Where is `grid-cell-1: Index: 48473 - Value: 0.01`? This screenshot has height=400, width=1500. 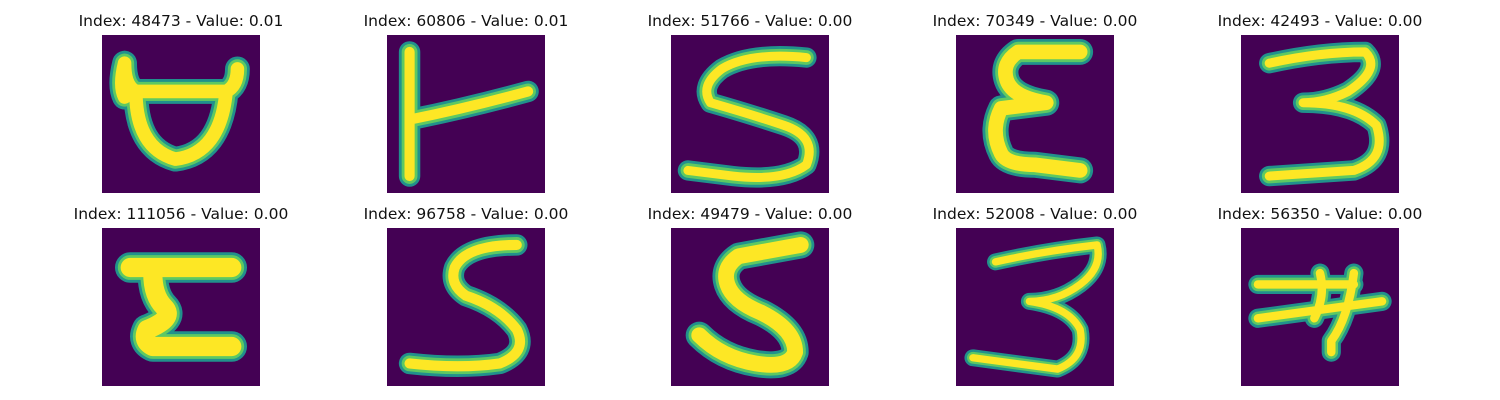 grid-cell-1: Index: 48473 - Value: 0.01 is located at coordinates (181, 101).